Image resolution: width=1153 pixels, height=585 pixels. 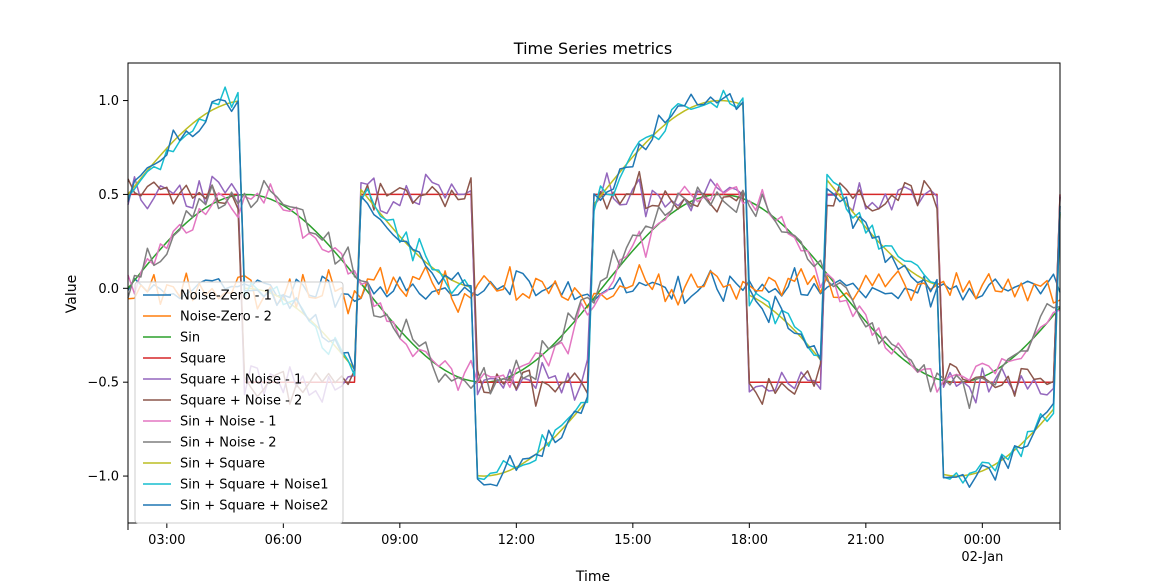 What do you see at coordinates (516, 540) in the screenshot?
I see `x-tick-label: 12:00` at bounding box center [516, 540].